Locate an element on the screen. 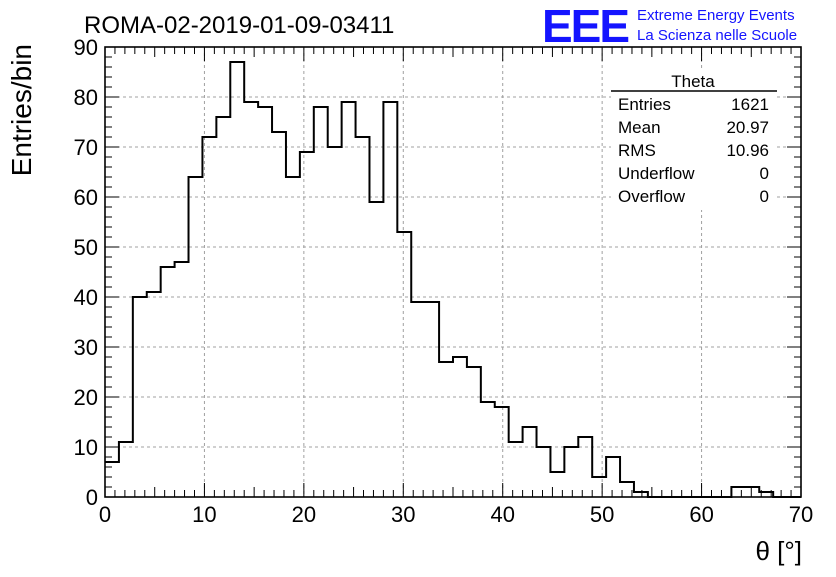  x-tick-label: 30 is located at coordinates (403, 514).